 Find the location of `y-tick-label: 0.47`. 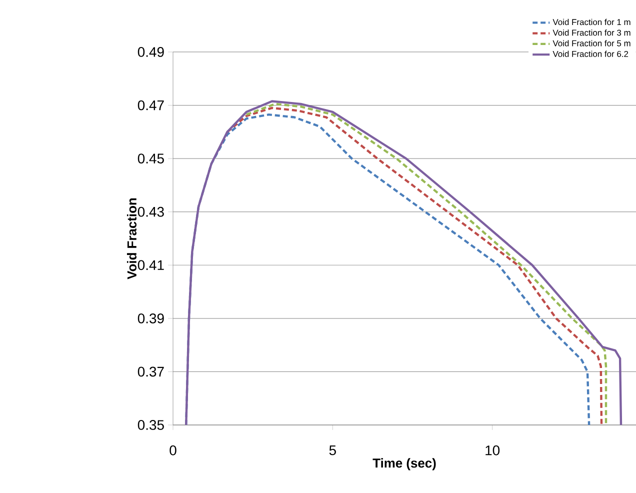

y-tick-label: 0.47 is located at coordinates (151, 105).